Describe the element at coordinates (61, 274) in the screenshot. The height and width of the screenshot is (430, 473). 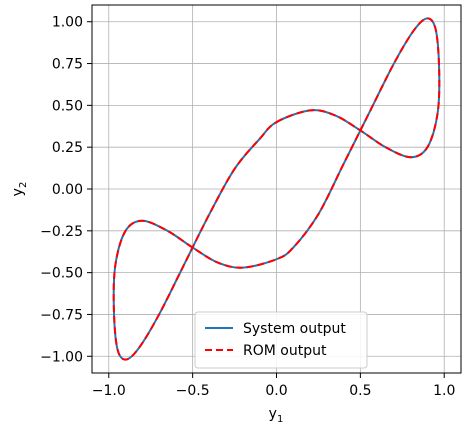
I see `y-tick-label: −0.50` at that location.